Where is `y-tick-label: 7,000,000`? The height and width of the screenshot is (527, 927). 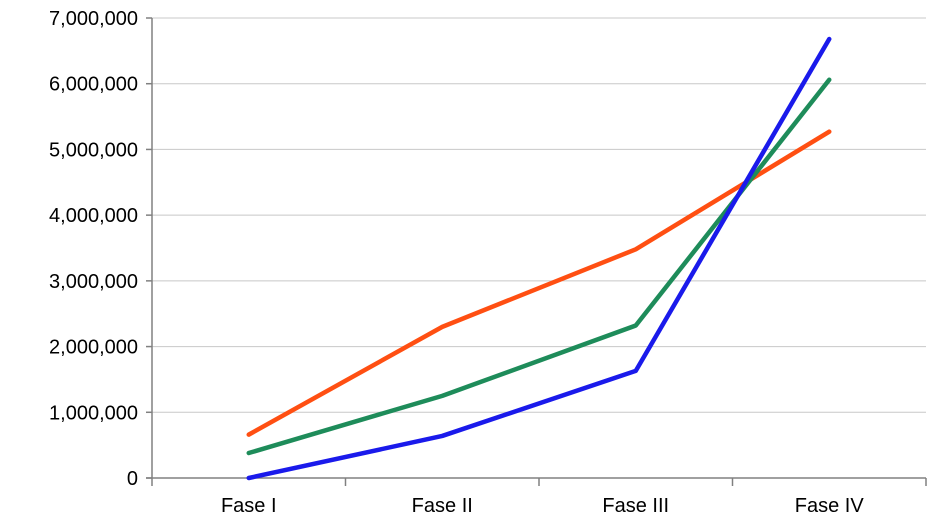
y-tick-label: 7,000,000 is located at coordinates (93, 19).